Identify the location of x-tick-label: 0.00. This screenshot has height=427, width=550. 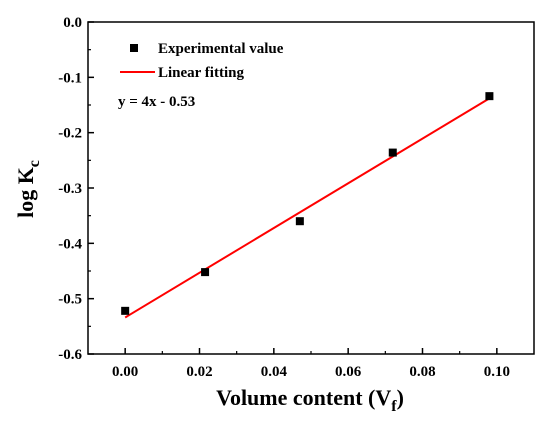
(125, 372).